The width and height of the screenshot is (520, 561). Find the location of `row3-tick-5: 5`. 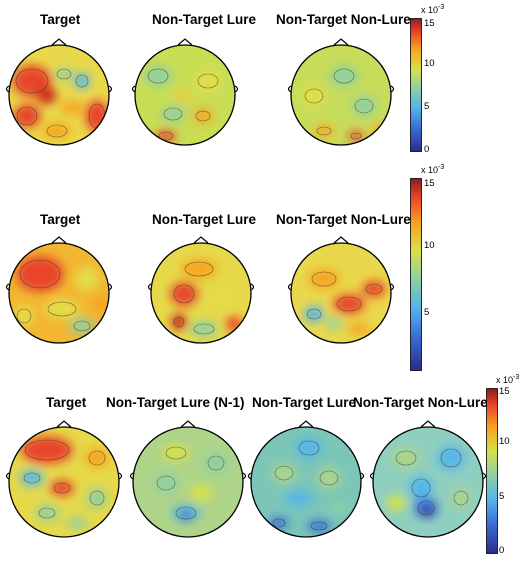

row3-tick-5: 5 is located at coordinates (502, 496).